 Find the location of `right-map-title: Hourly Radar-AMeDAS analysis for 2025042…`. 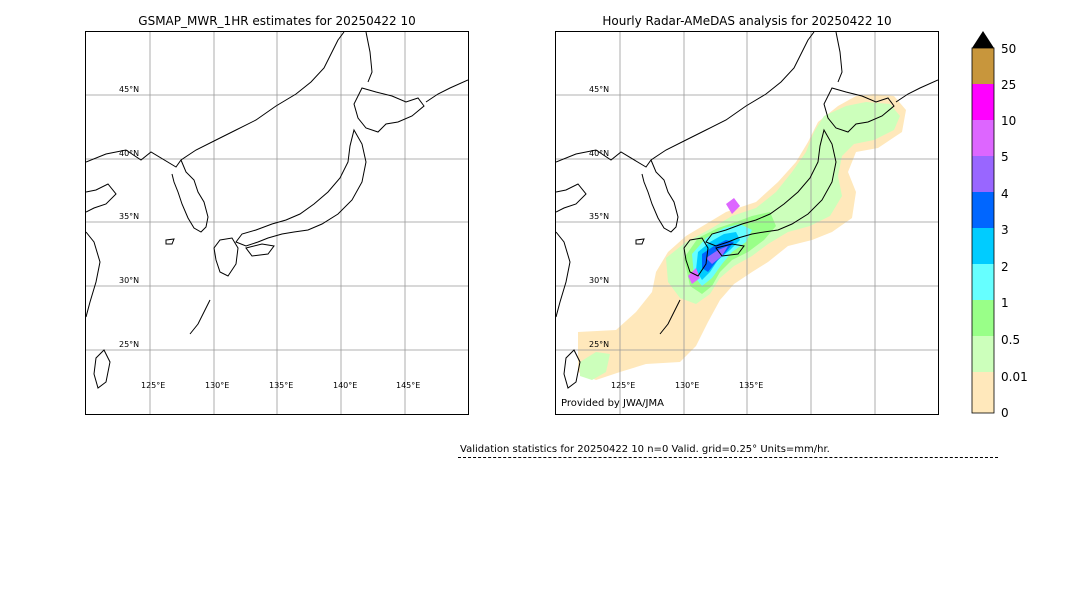

right-map-title: Hourly Radar-AMeDAS analysis for 2025042… is located at coordinates (747, 21).